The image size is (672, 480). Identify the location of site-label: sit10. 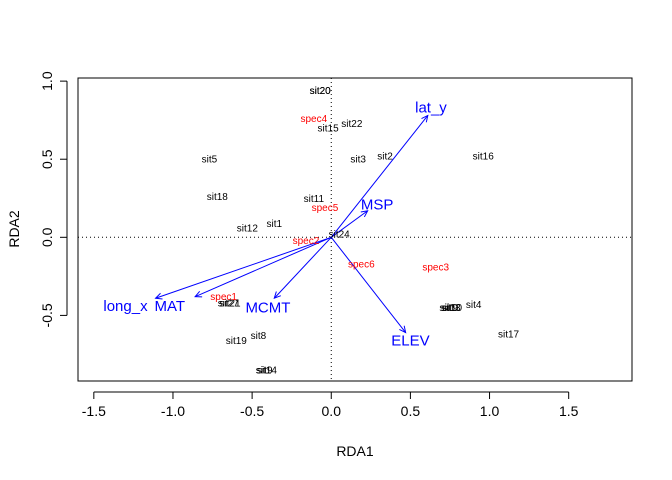
(452, 308).